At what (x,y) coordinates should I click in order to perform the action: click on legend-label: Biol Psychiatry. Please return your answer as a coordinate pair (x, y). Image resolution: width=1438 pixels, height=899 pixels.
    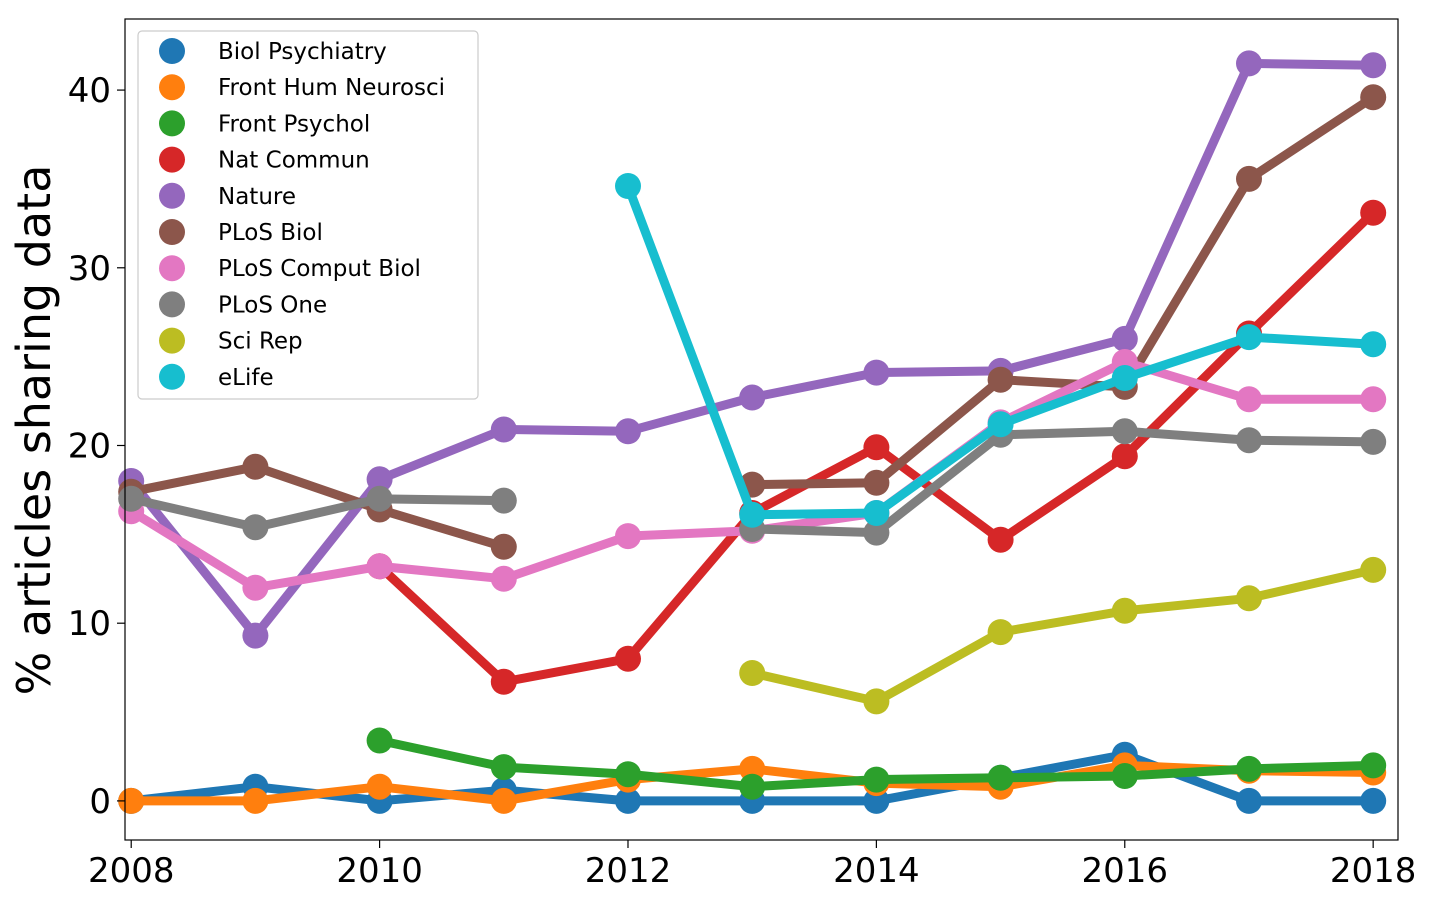
    Looking at the image, I should click on (302, 52).